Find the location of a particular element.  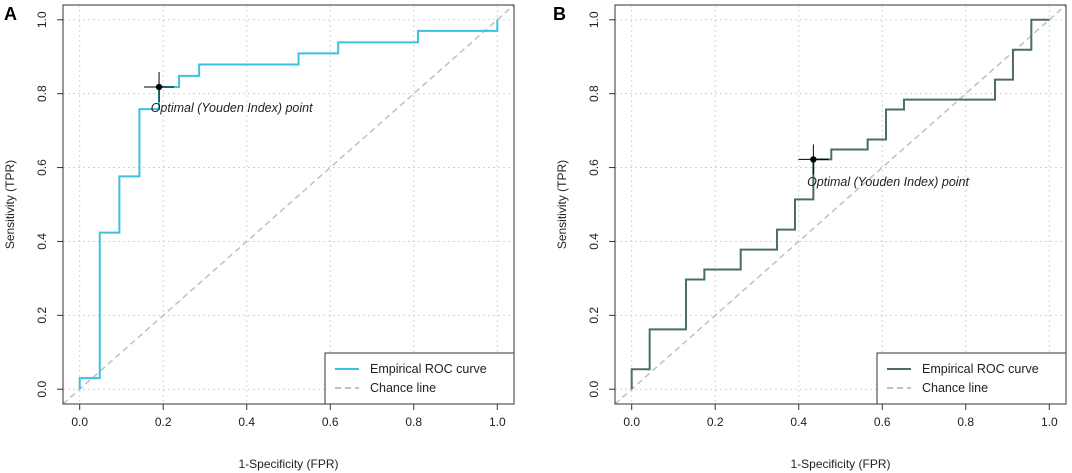

y-axis-title-a: Sensitivity (TPR) is located at coordinates (10, 204).